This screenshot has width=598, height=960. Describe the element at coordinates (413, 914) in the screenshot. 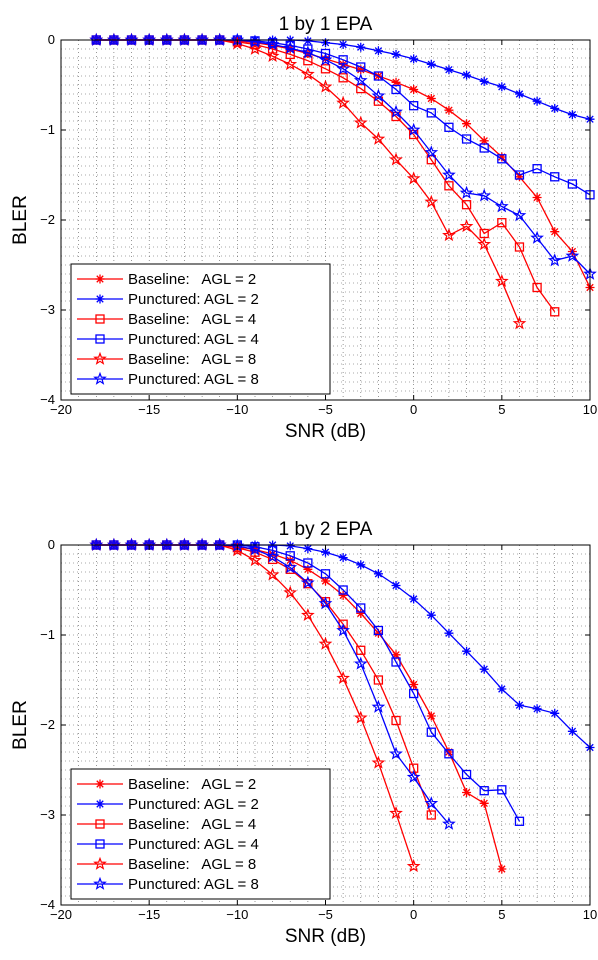

I see `x-tick-label: 0` at that location.